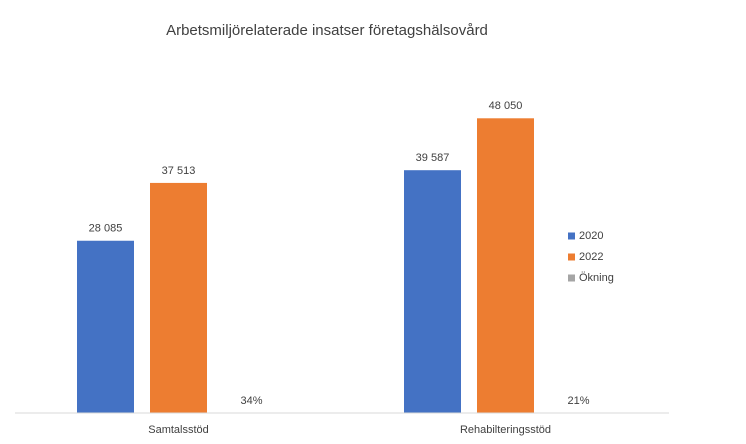 The image size is (746, 444). I want to click on legend-label: Ökning, so click(596, 278).